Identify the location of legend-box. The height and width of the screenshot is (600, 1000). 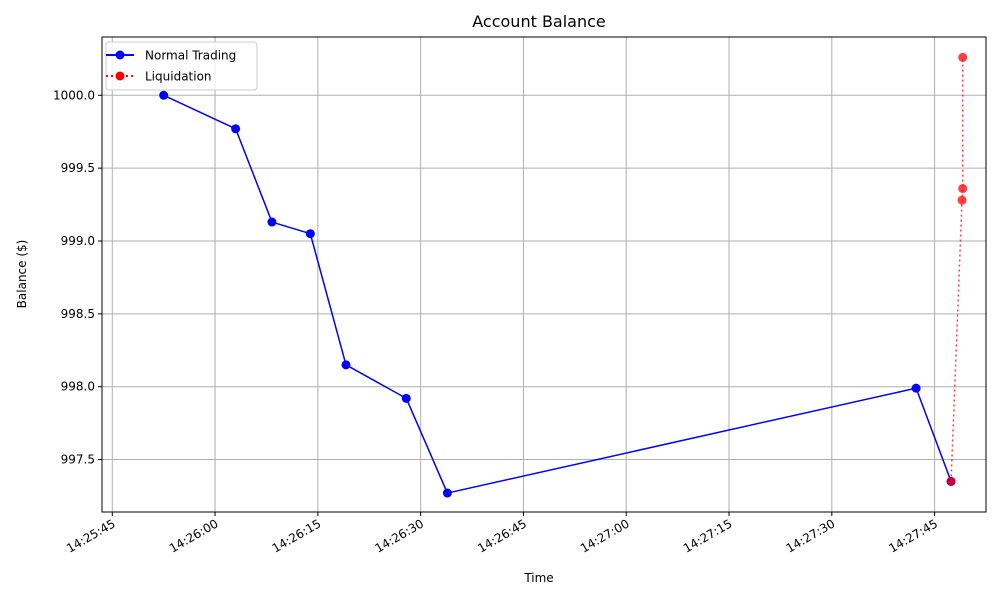
(181, 66).